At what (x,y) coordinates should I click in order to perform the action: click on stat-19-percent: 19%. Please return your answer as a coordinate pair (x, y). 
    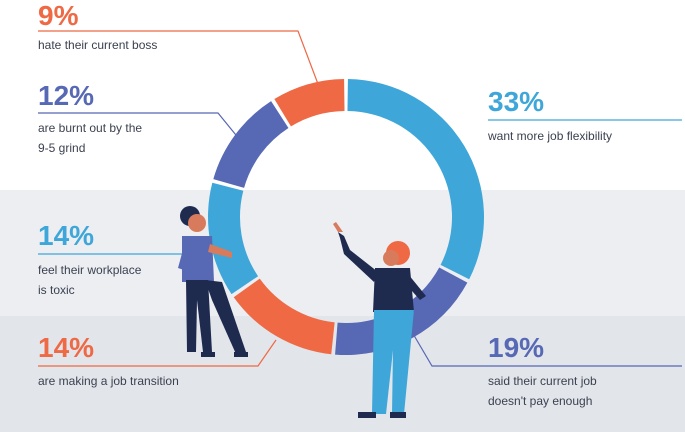
    Looking at the image, I should click on (516, 347).